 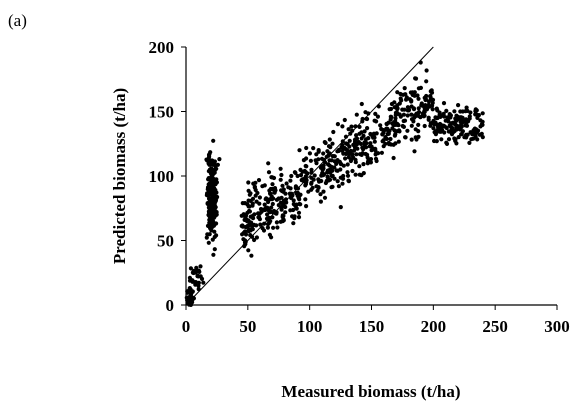 What do you see at coordinates (376, 320) in the screenshot?
I see `x-ticks: 0 50 100 150 200 250 300` at bounding box center [376, 320].